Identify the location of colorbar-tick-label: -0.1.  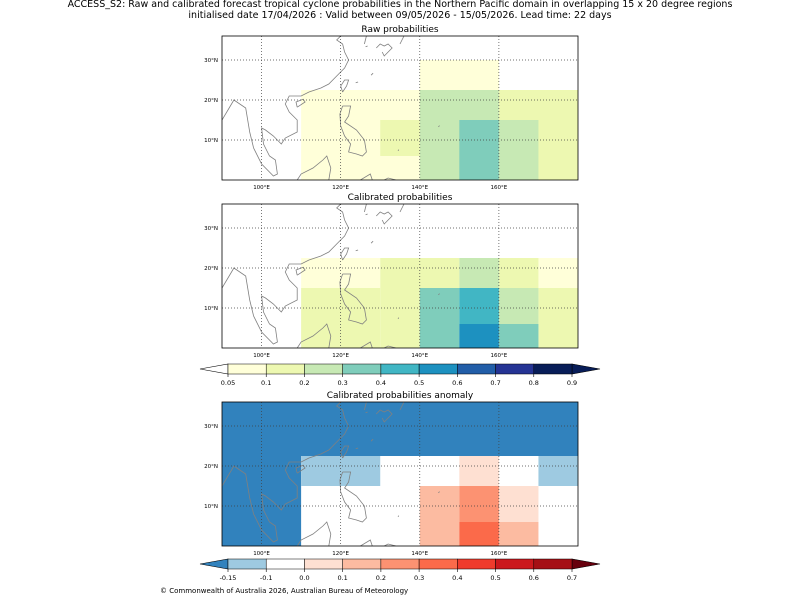
(266, 578).